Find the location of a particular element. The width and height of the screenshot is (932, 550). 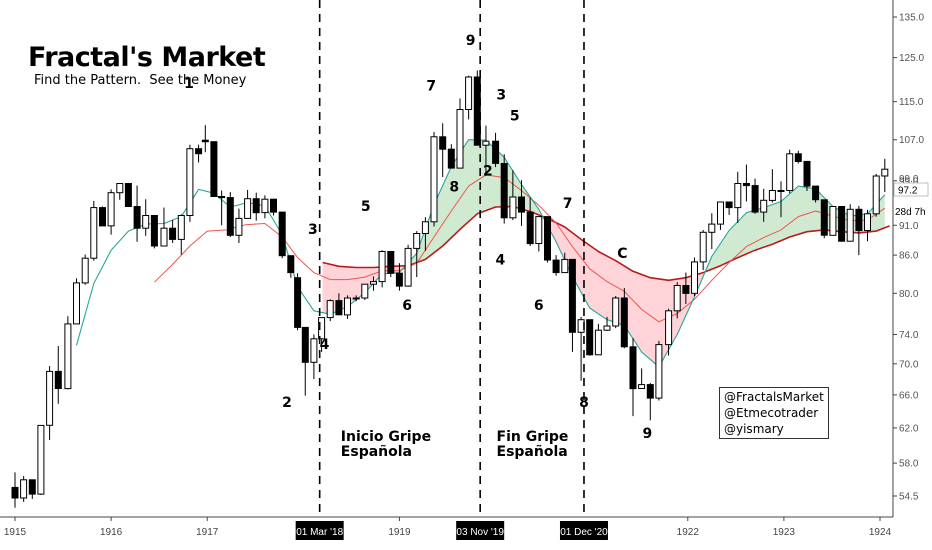

brand-subtitle: Find the Pattern. See the Money is located at coordinates (140, 80).